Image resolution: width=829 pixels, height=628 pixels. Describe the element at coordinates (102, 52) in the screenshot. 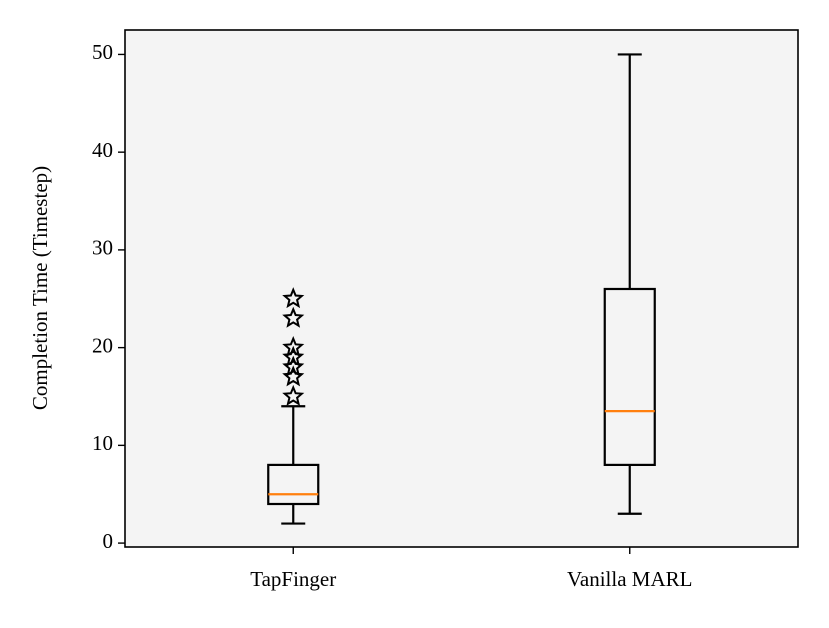

I see `y-tick-label: 50` at that location.